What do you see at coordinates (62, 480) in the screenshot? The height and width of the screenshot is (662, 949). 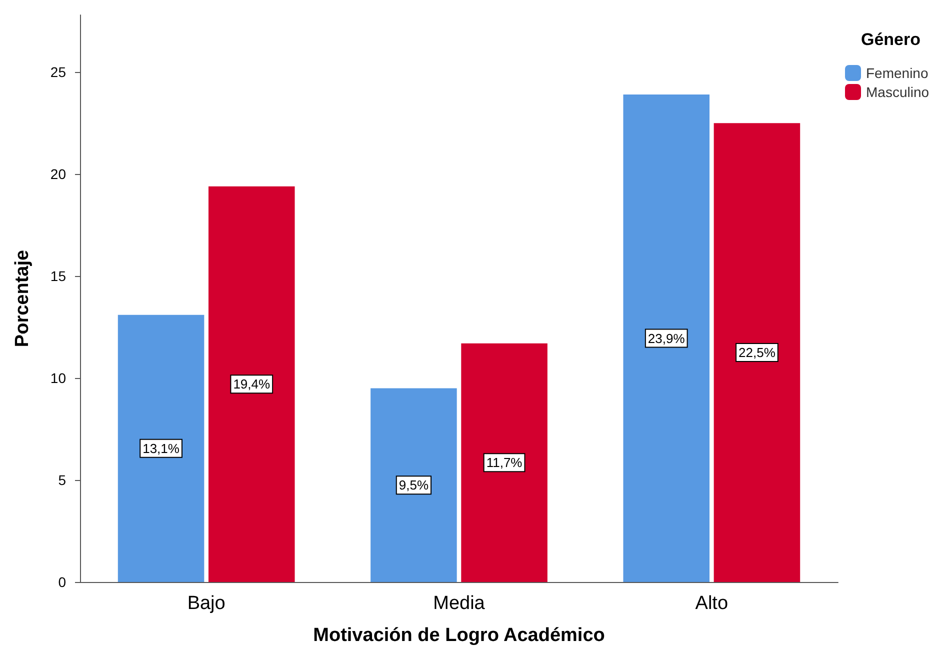 I see `y-tick-label: 5` at bounding box center [62, 480].